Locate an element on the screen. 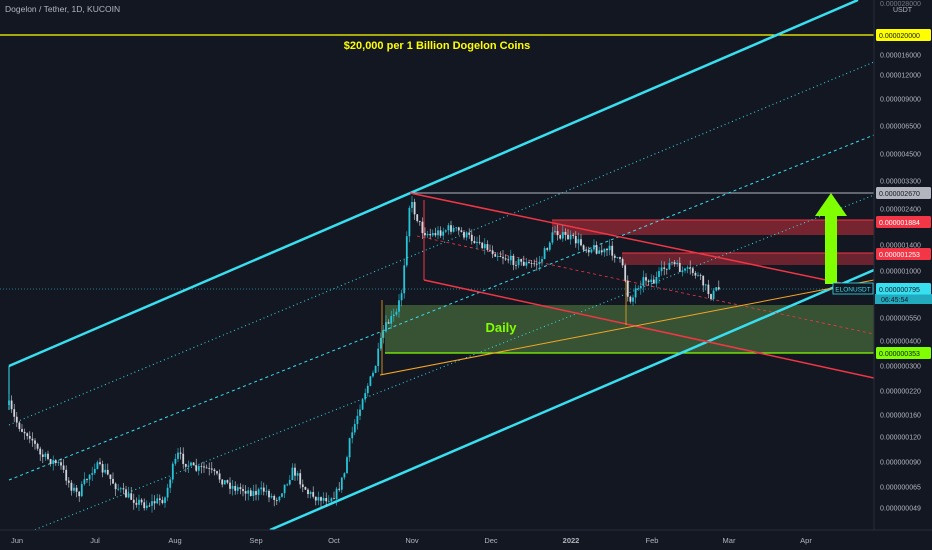  orange-trendline is located at coordinates (626, 327).